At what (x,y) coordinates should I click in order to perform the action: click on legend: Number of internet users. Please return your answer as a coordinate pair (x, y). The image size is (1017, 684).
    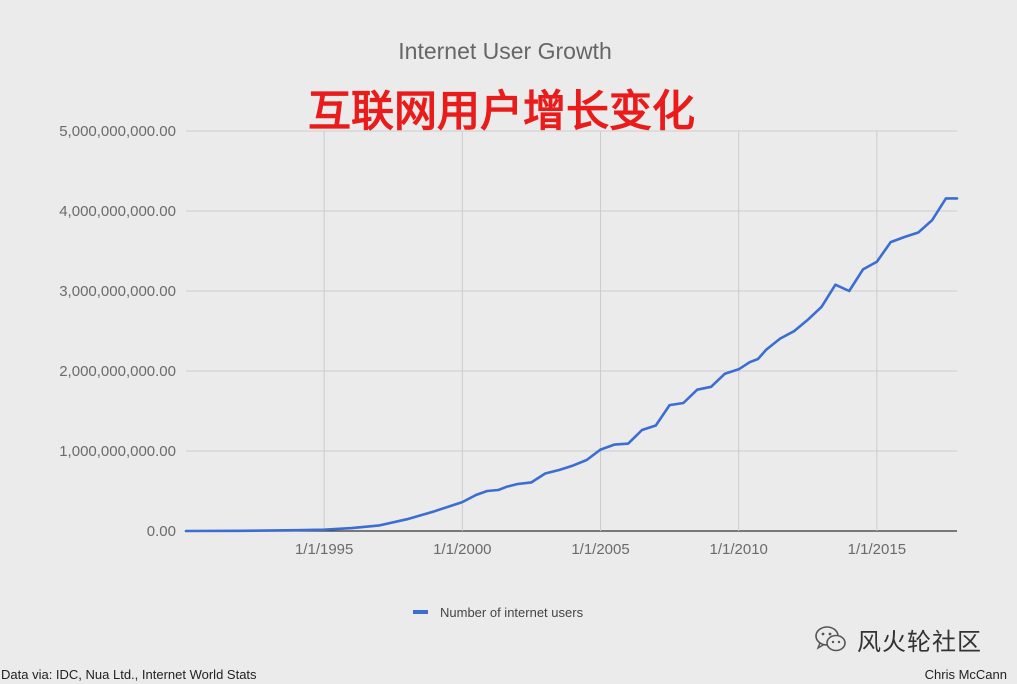
    Looking at the image, I should click on (498, 612).